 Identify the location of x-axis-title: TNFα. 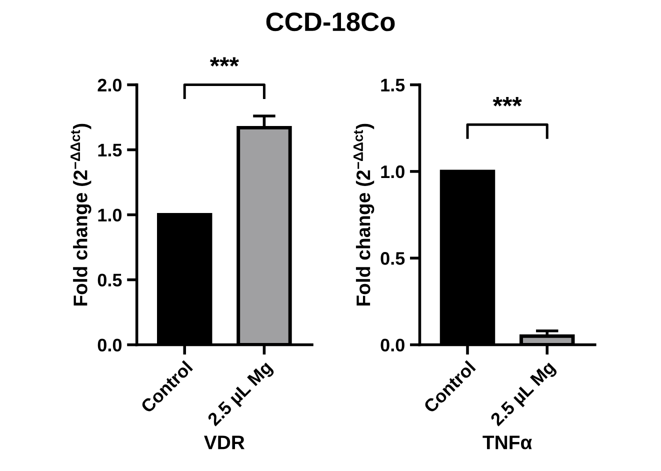
(507, 443).